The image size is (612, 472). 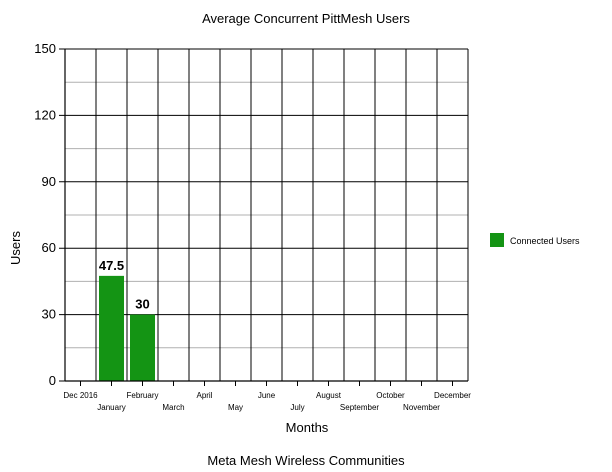 What do you see at coordinates (127, 319) in the screenshot?
I see `bars: 47.5 30` at bounding box center [127, 319].